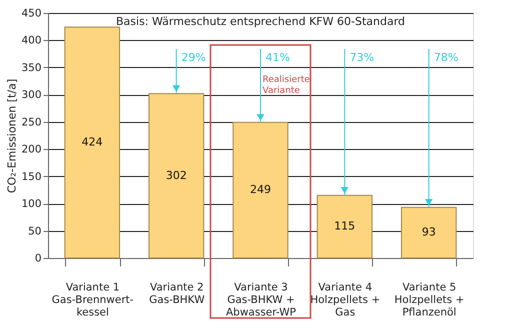 Image resolution: width=506 pixels, height=335 pixels. What do you see at coordinates (31, 122) in the screenshot?
I see `y-tick-label: 250` at bounding box center [31, 122].